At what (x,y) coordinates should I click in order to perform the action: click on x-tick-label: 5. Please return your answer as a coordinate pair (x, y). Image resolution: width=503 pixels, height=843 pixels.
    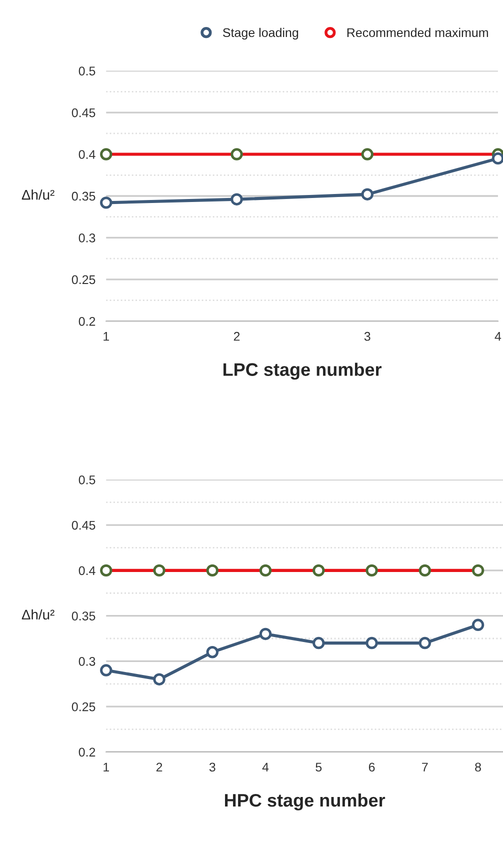
    Looking at the image, I should click on (319, 767).